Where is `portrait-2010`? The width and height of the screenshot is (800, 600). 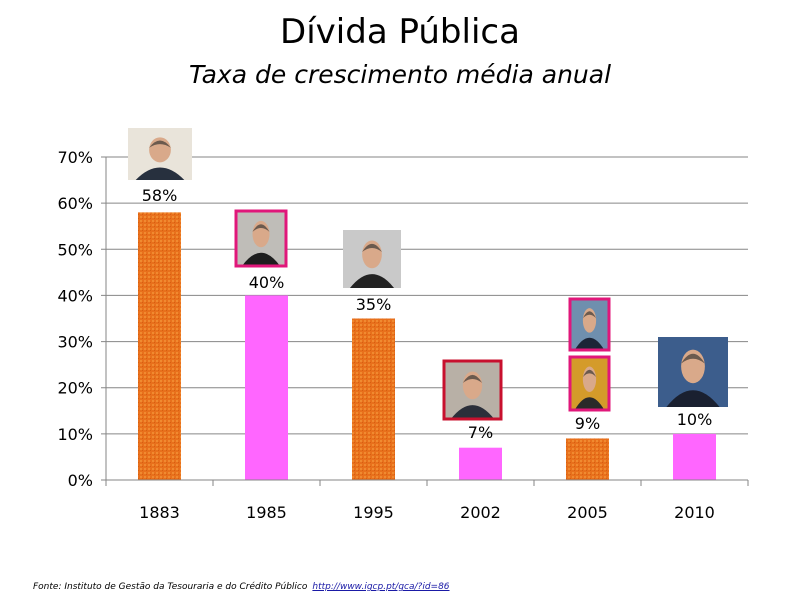
portrait-2010 is located at coordinates (693, 372).